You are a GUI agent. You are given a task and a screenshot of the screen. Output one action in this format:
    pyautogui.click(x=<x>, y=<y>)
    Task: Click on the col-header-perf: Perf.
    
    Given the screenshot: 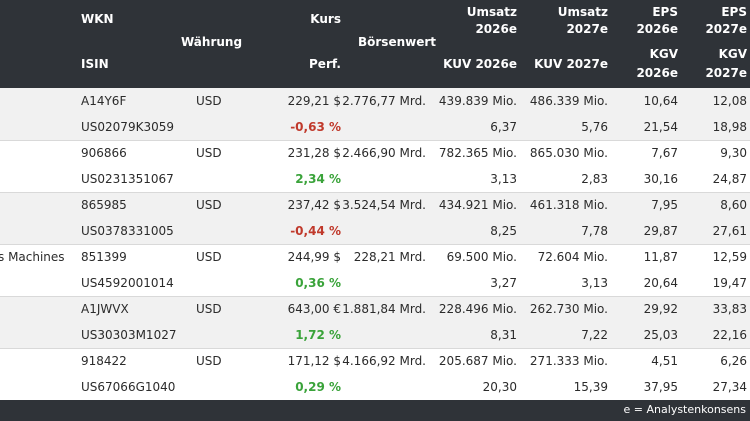 What is the action you would take?
    pyautogui.click(x=325, y=64)
    